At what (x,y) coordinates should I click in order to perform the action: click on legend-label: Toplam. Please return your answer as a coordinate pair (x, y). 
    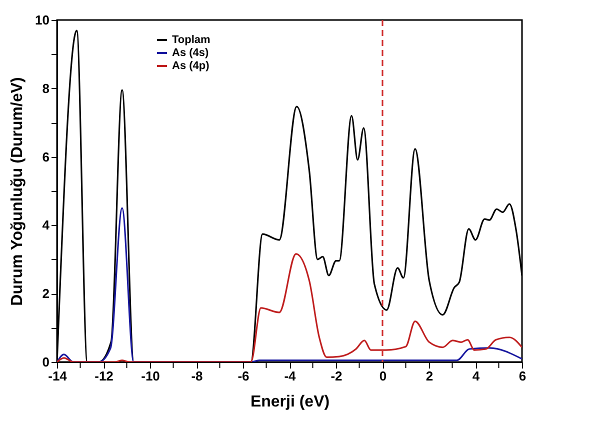
    Looking at the image, I should click on (191, 40).